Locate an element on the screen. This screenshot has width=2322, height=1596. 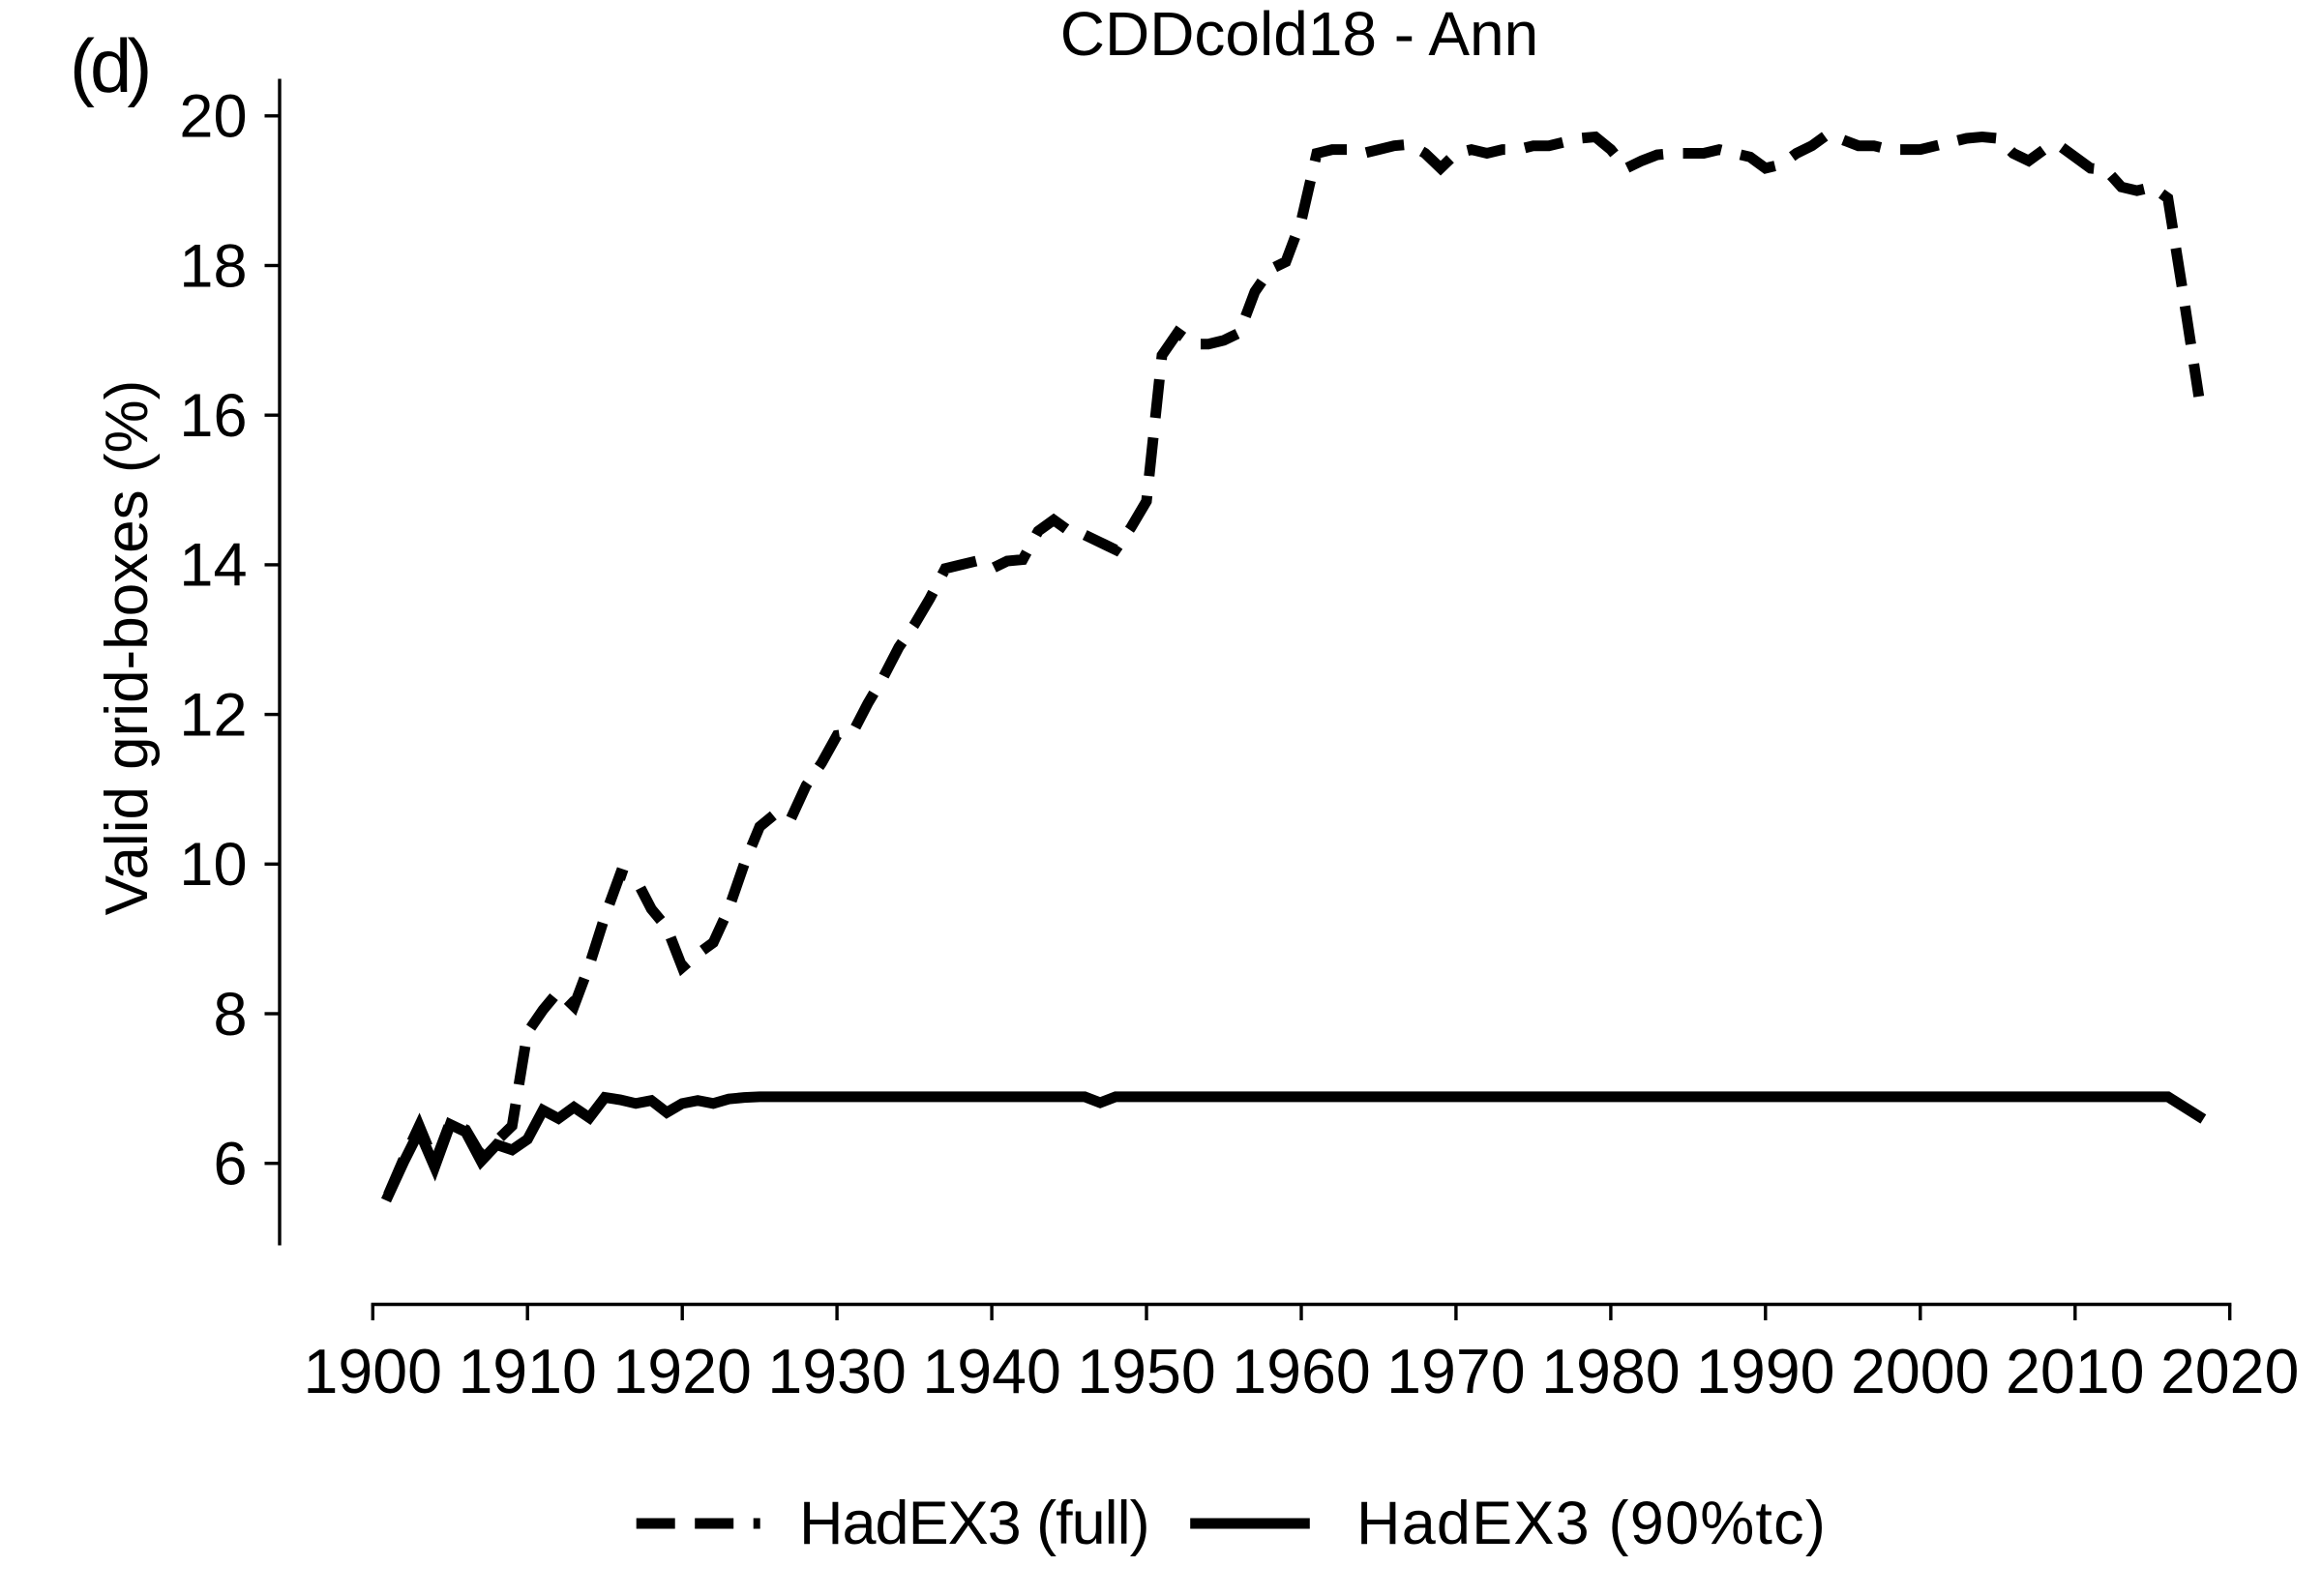
svg-text: 2000 is located at coordinates (1920, 1371).